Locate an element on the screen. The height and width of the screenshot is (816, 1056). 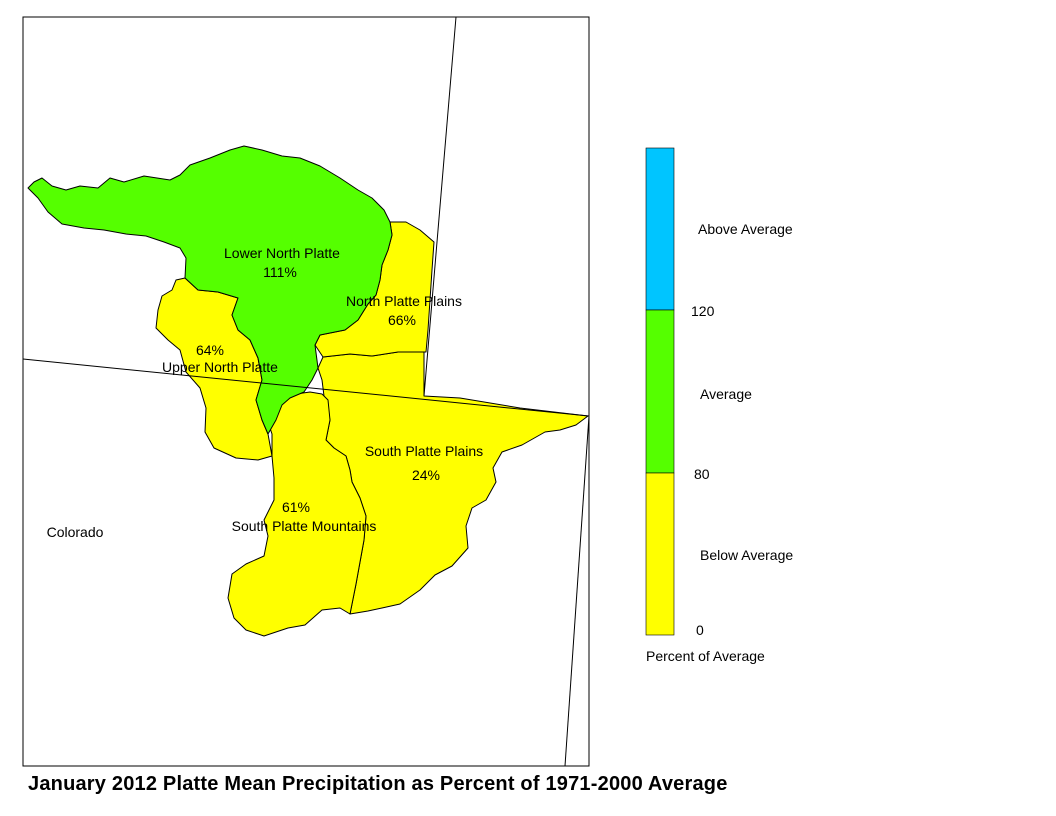
region-south-platte-mountains is located at coordinates (297, 514).